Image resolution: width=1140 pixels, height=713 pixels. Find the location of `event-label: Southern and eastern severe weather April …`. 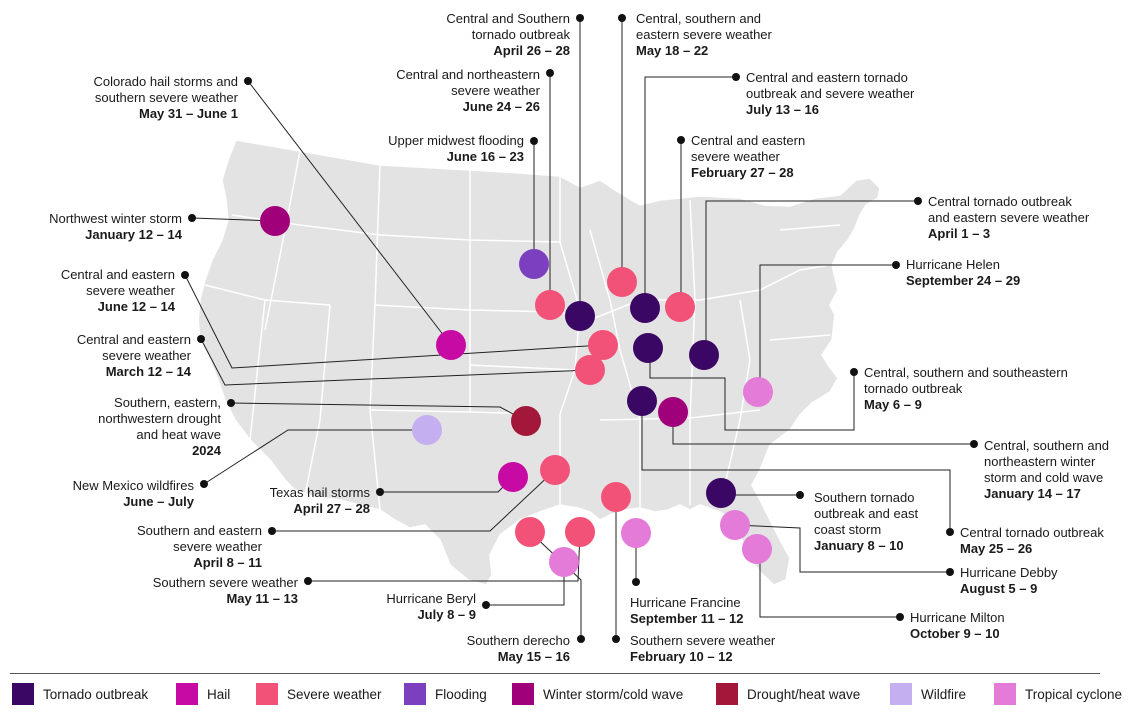

event-label: Southern and eastern severe weather April … is located at coordinates (199, 547).